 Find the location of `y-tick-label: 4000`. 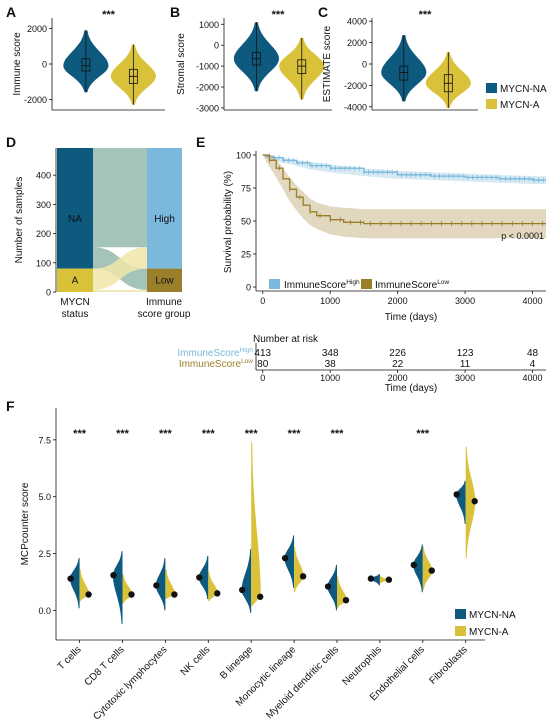

y-tick-label: 4000 is located at coordinates (357, 22).